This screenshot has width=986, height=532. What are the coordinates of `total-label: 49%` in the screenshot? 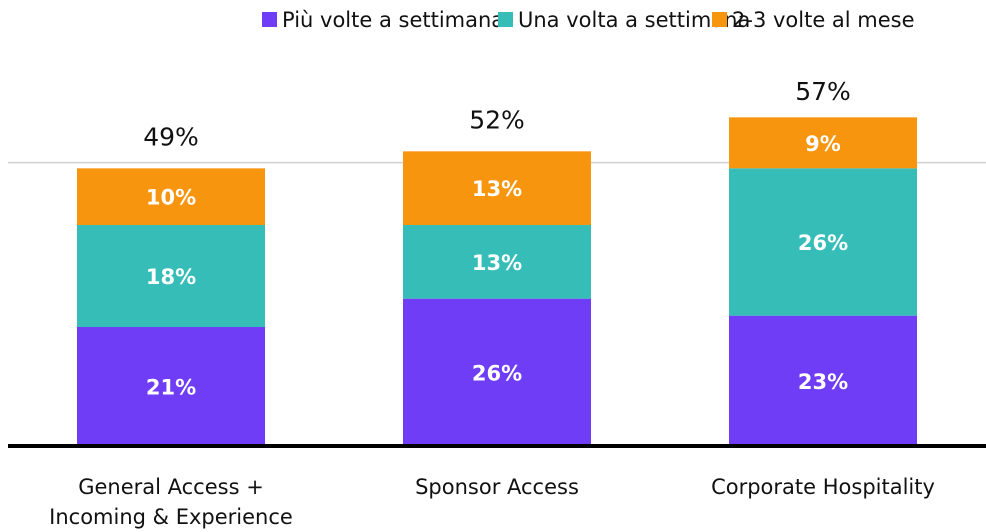 It's located at (171, 136).